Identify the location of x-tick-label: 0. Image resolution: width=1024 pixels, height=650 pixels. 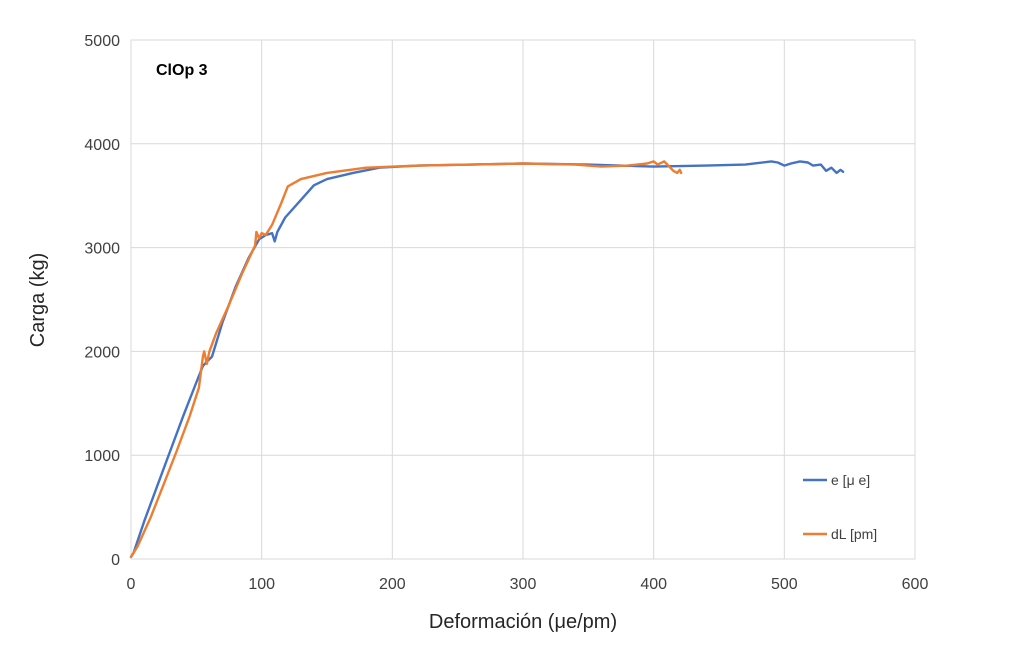
(131, 584).